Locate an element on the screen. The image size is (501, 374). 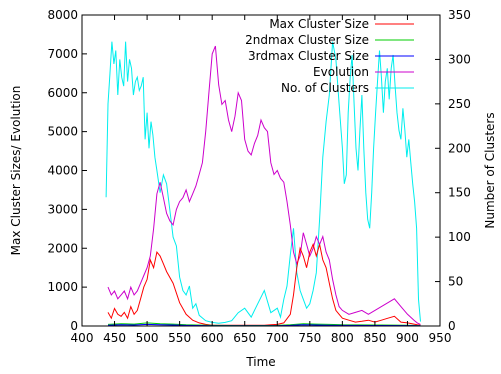
x-tick-label: 650 is located at coordinates (244, 338).